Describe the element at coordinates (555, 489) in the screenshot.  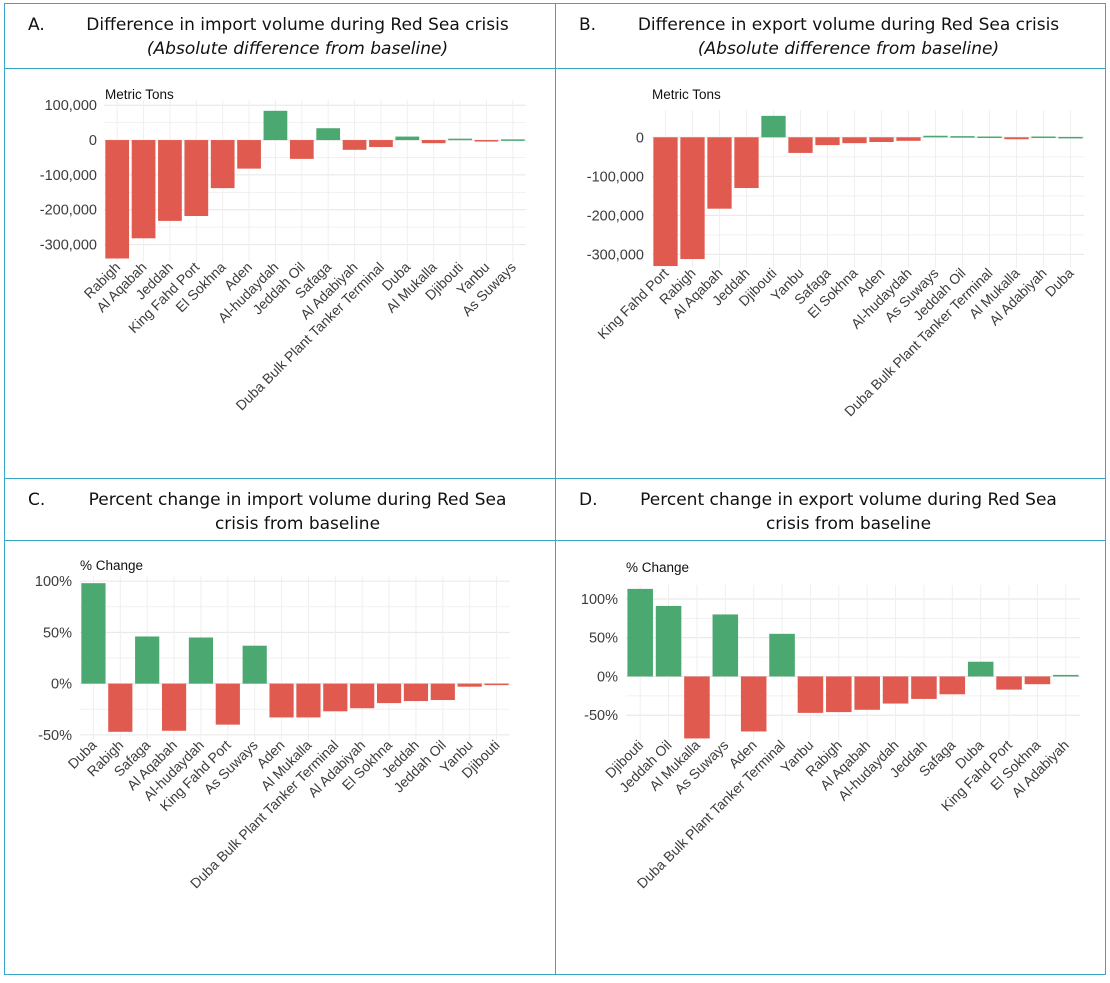
I see `panel-divider-vertical` at that location.